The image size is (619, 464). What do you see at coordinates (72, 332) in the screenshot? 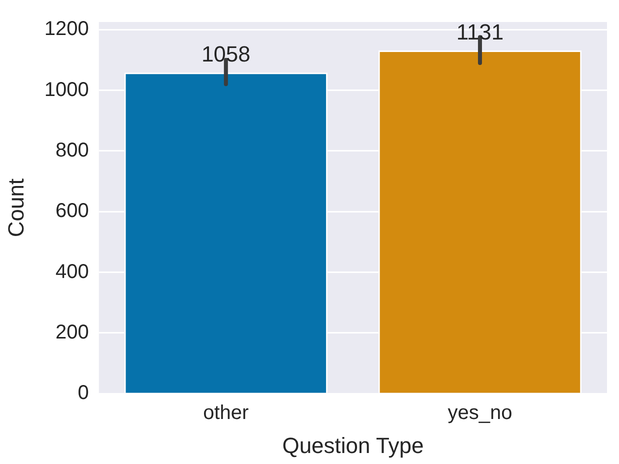
I see `y-tick-label: 200` at bounding box center [72, 332].